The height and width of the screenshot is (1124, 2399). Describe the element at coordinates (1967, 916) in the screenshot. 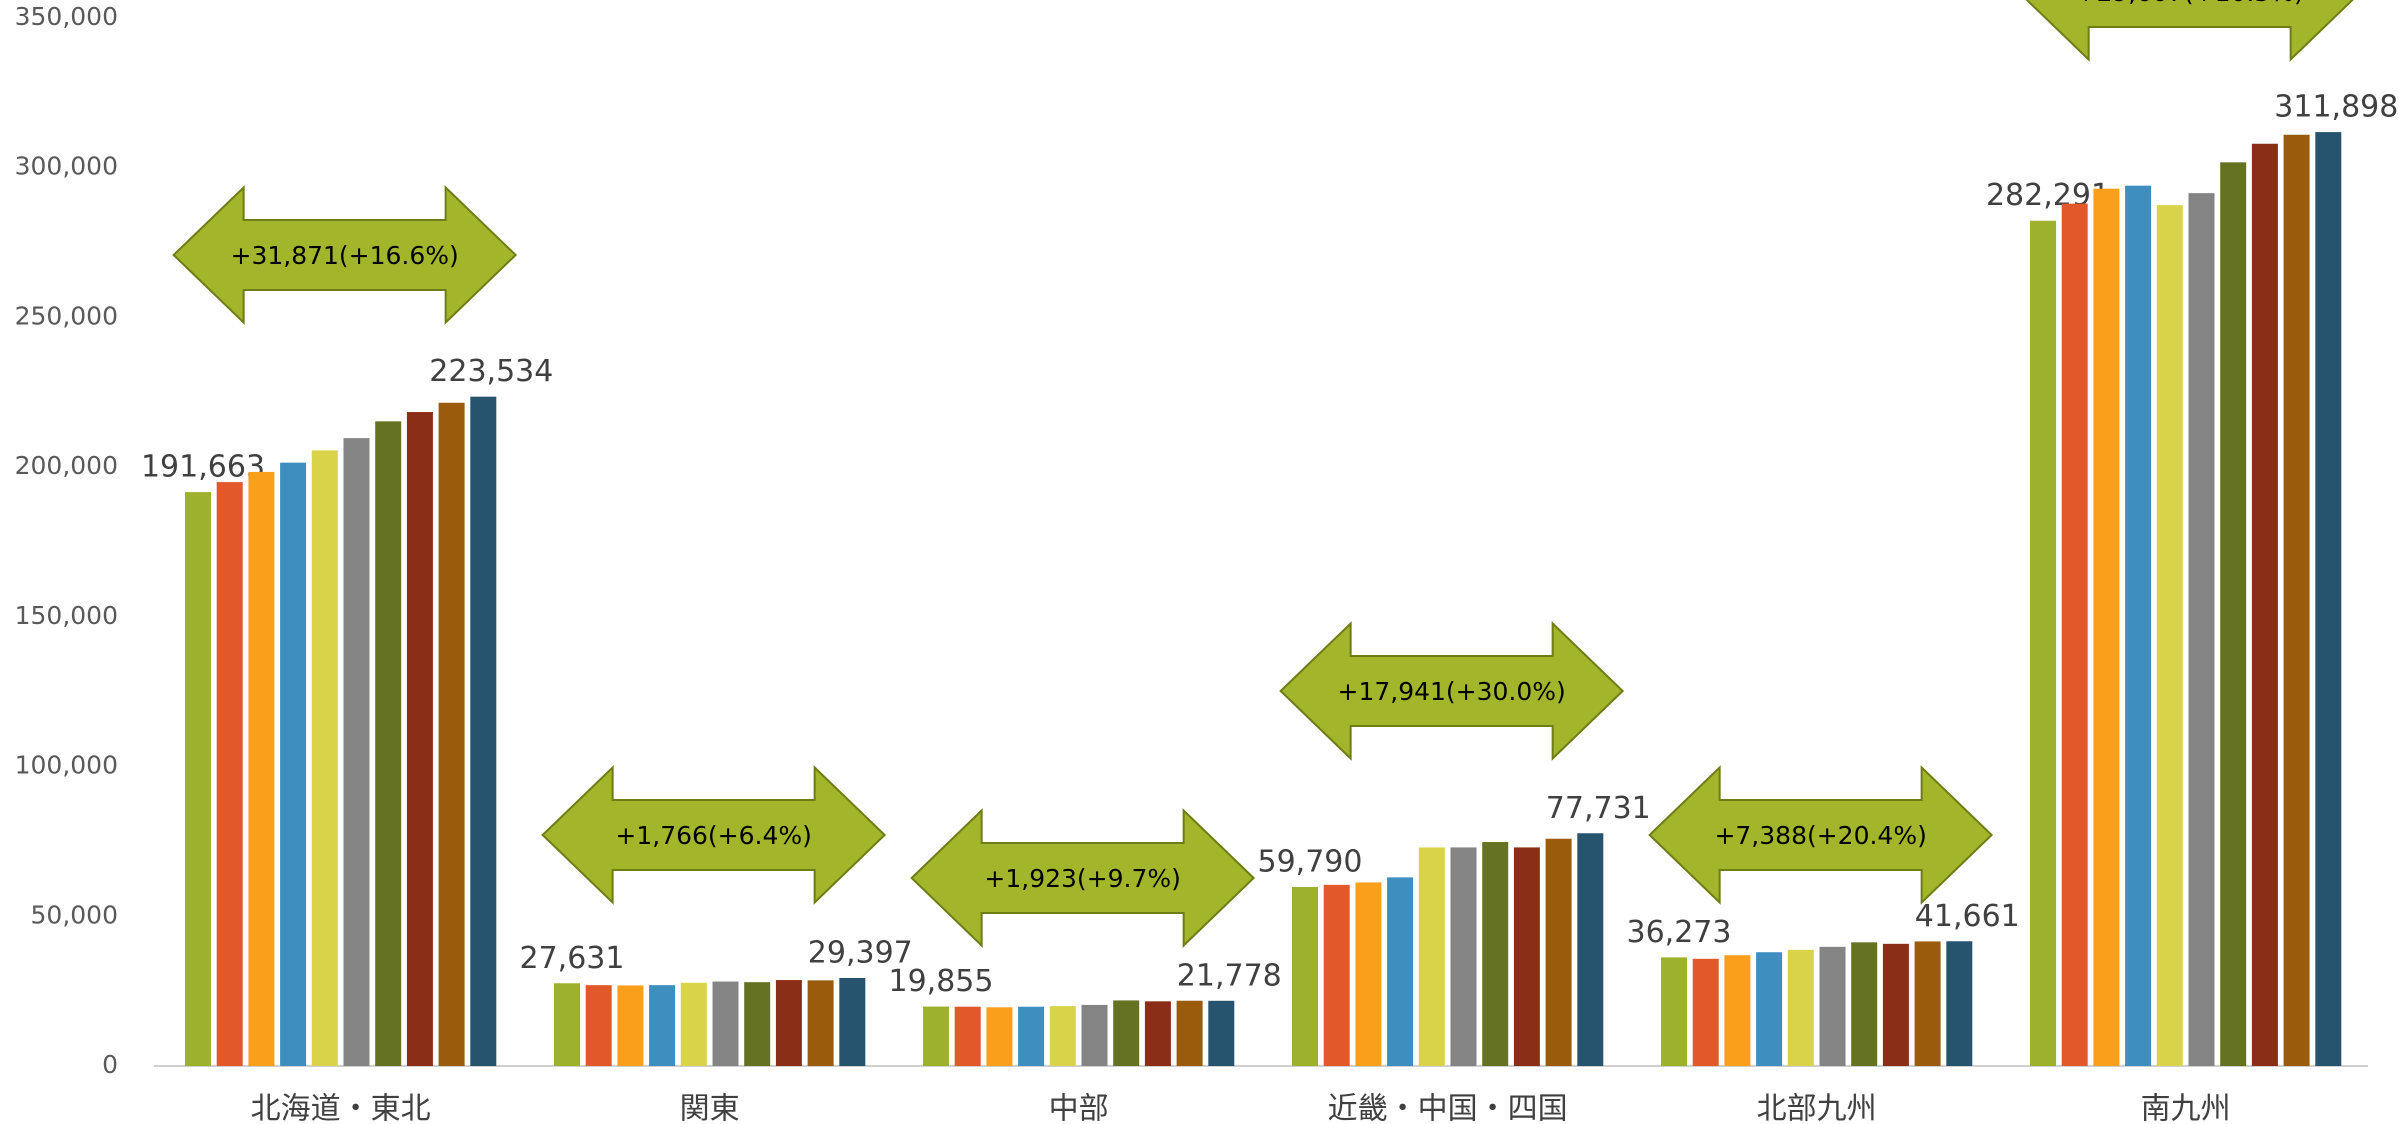

I see `data-label: 41,661` at that location.